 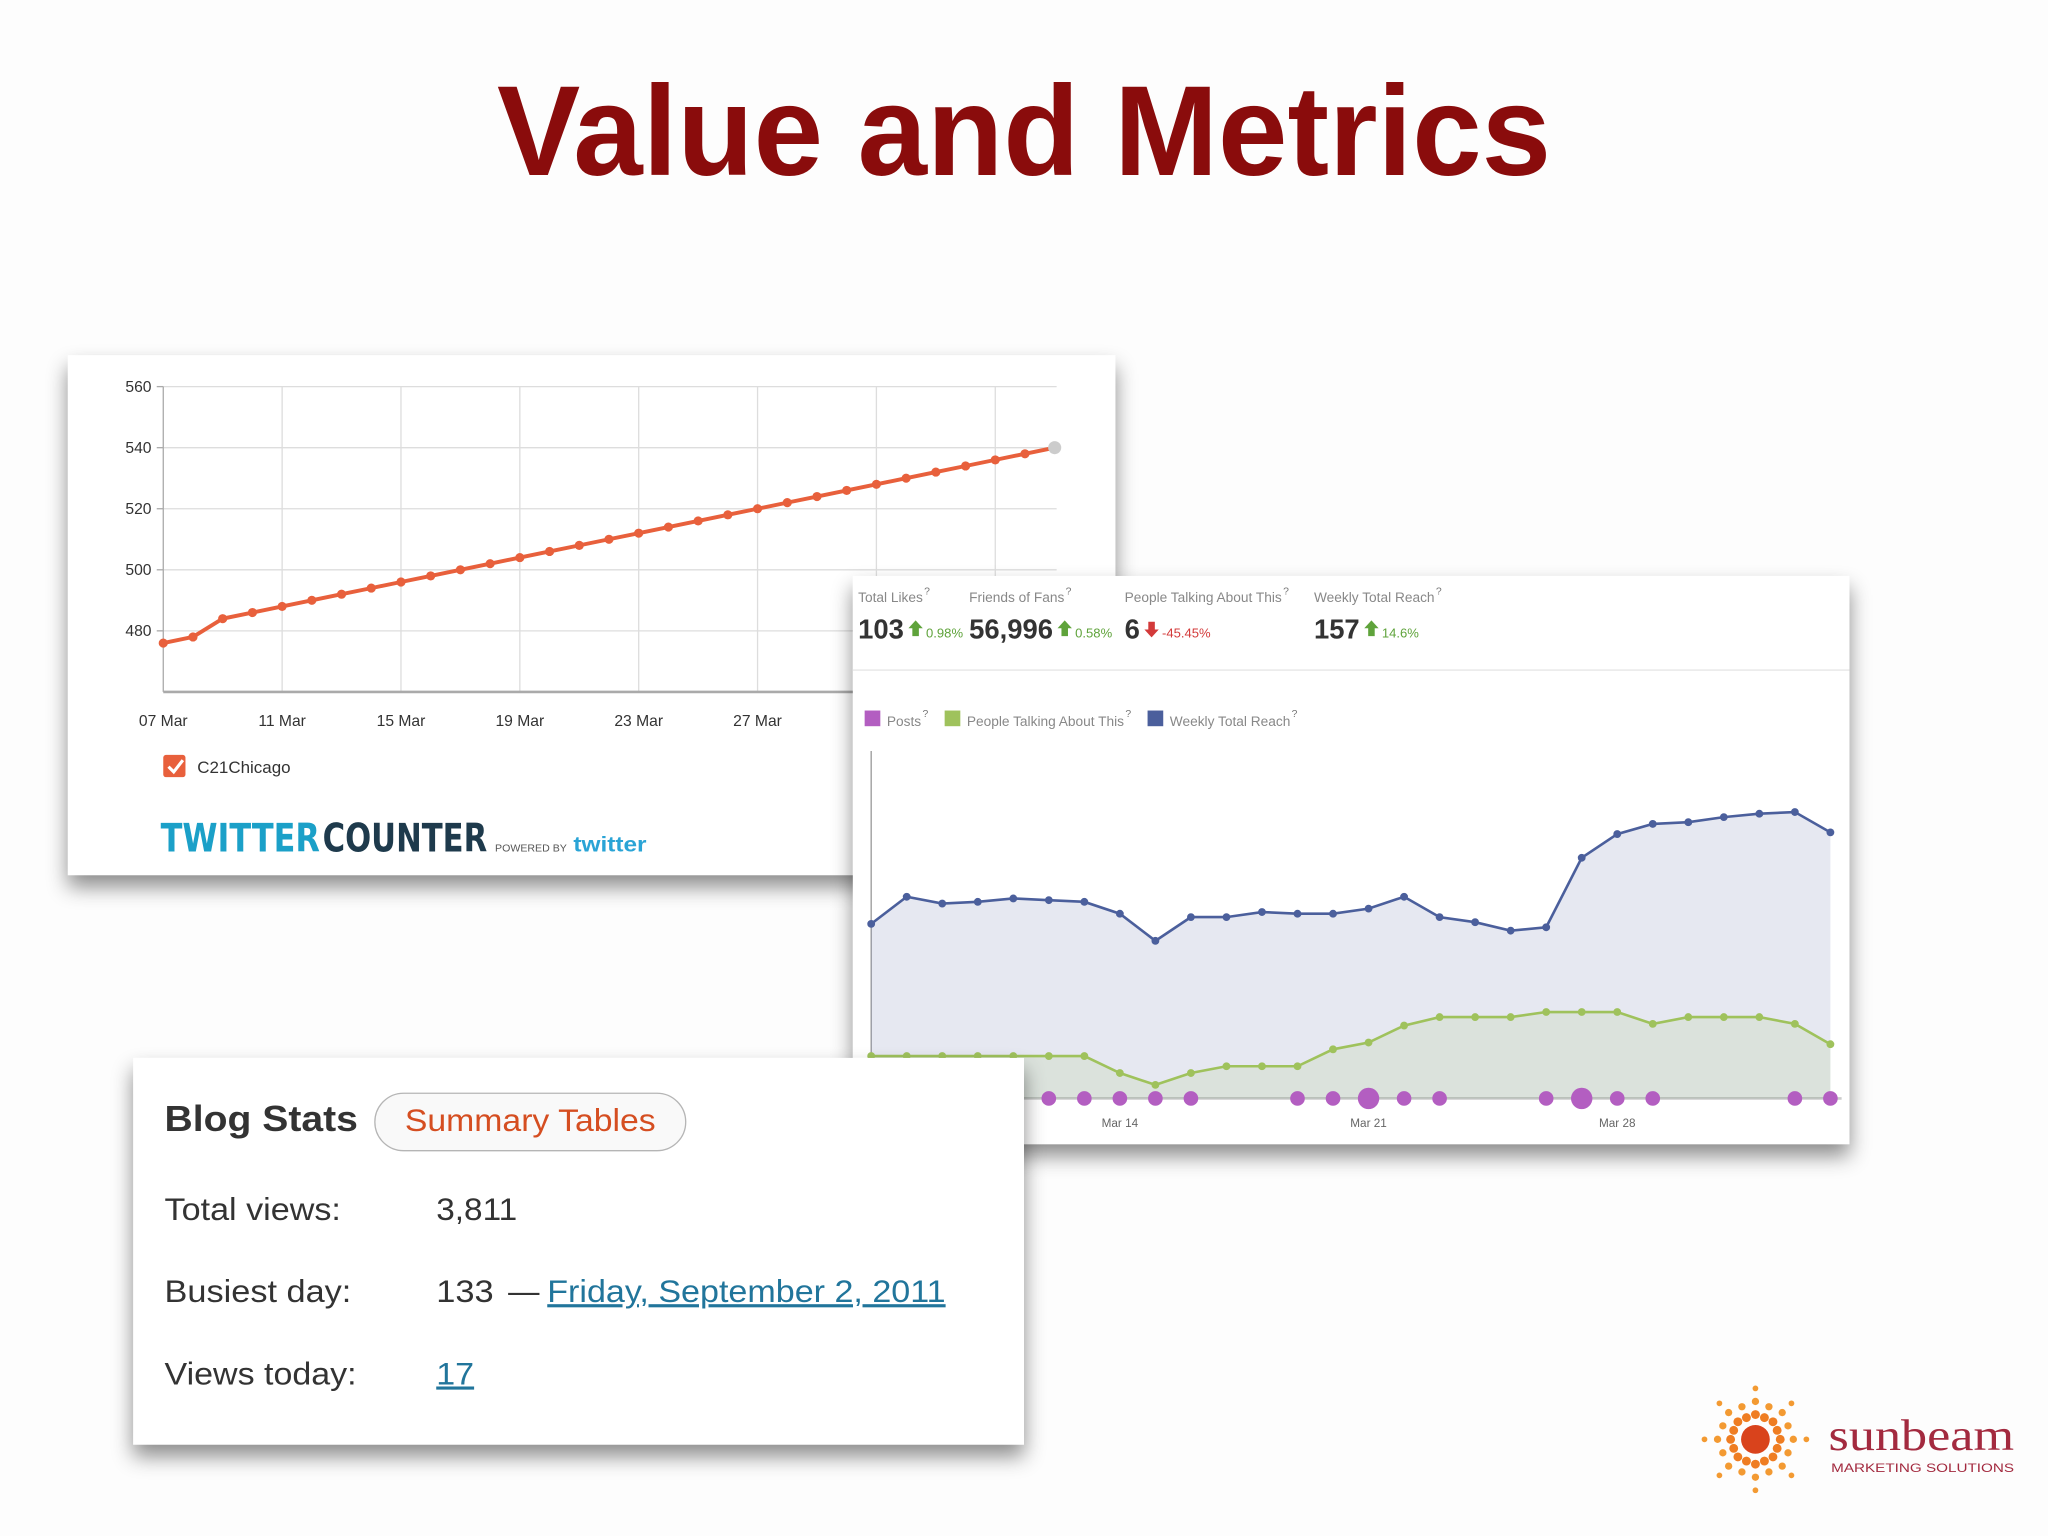 What do you see at coordinates (1921, 1435) in the screenshot?
I see `logo-name: sunbeam` at bounding box center [1921, 1435].